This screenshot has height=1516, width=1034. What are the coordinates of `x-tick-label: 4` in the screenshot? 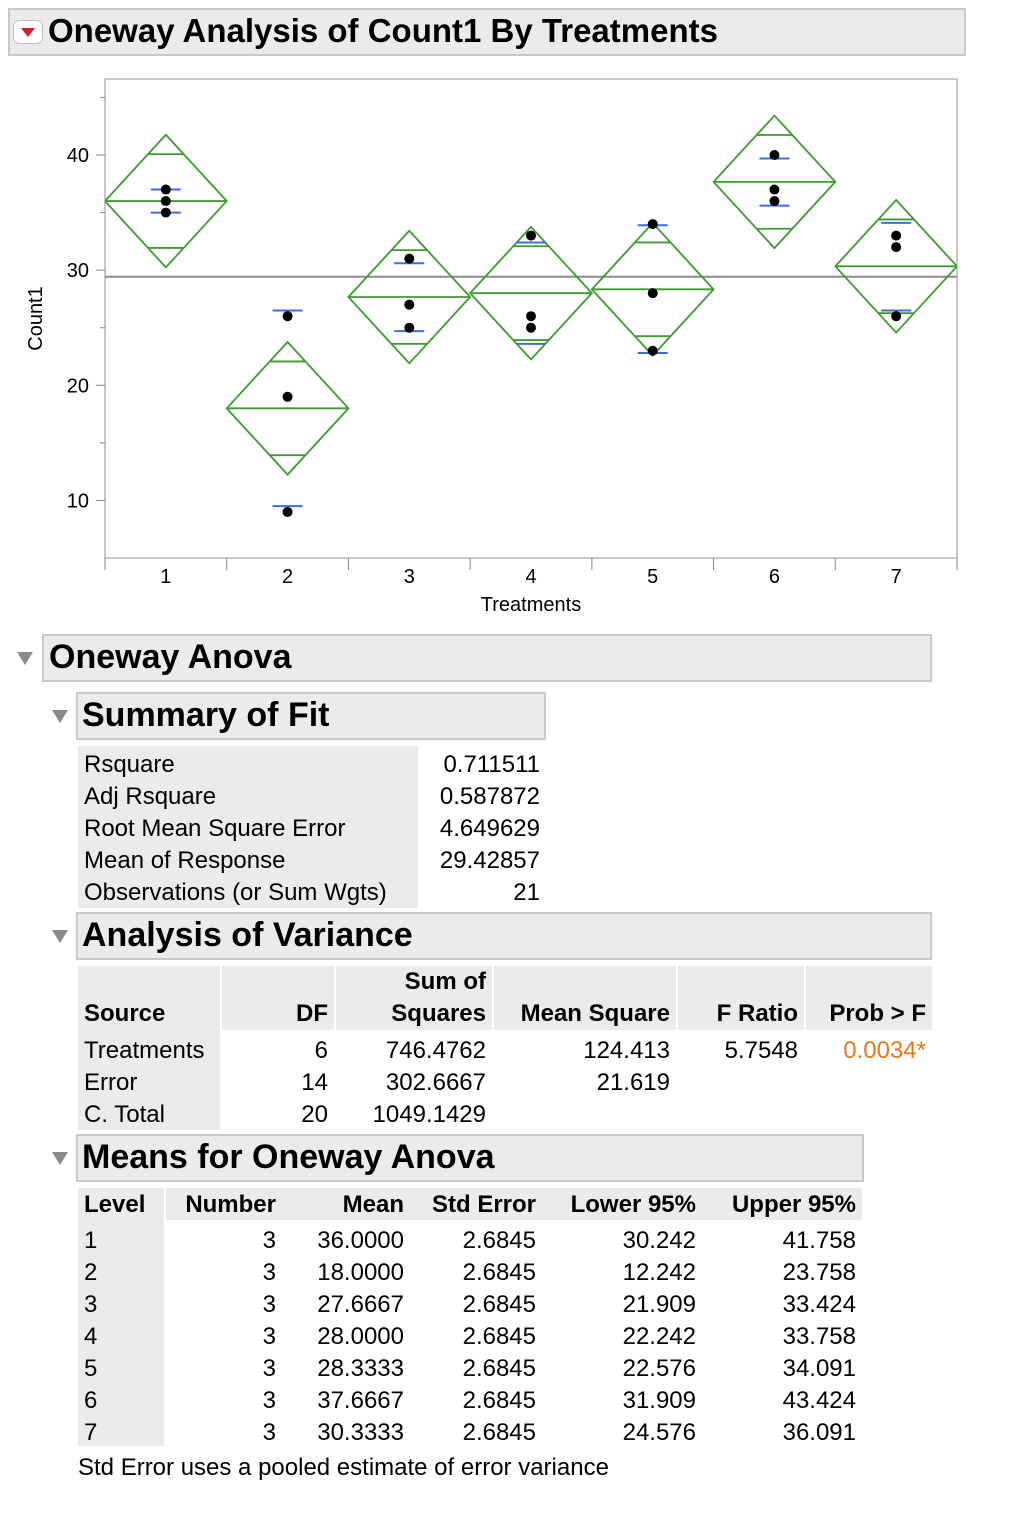 It's located at (530, 577).